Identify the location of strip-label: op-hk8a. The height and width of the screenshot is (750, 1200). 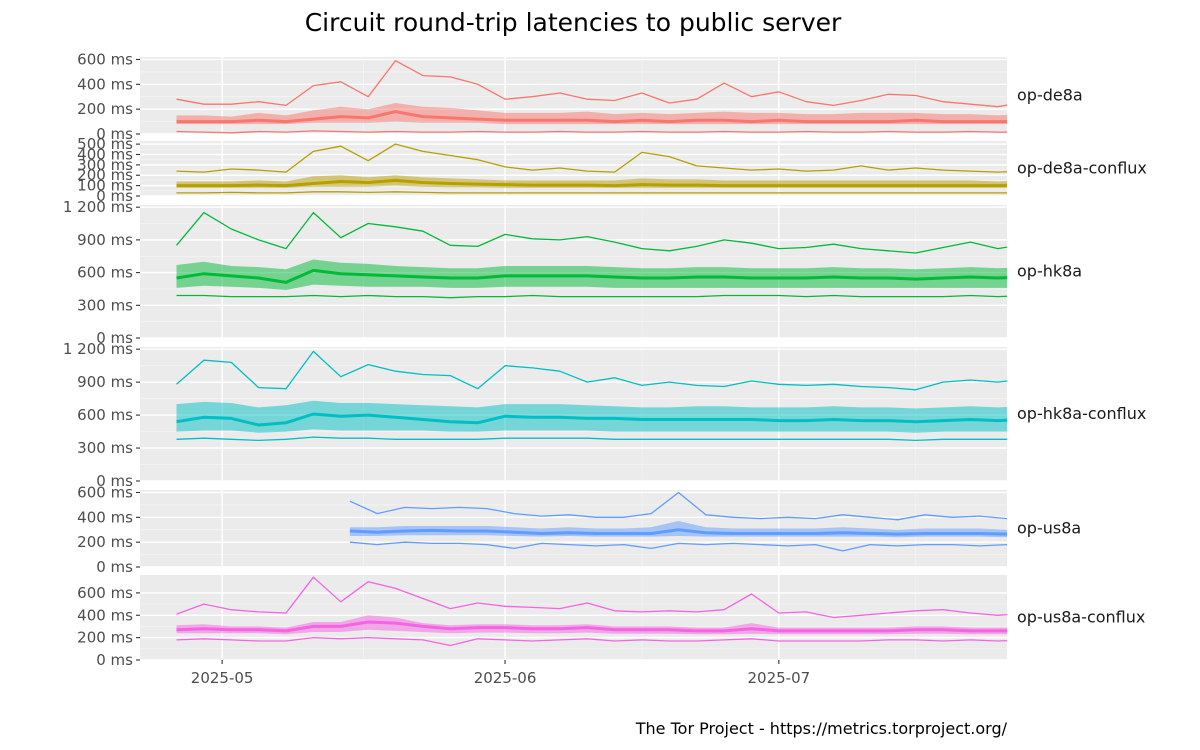
(1049, 271).